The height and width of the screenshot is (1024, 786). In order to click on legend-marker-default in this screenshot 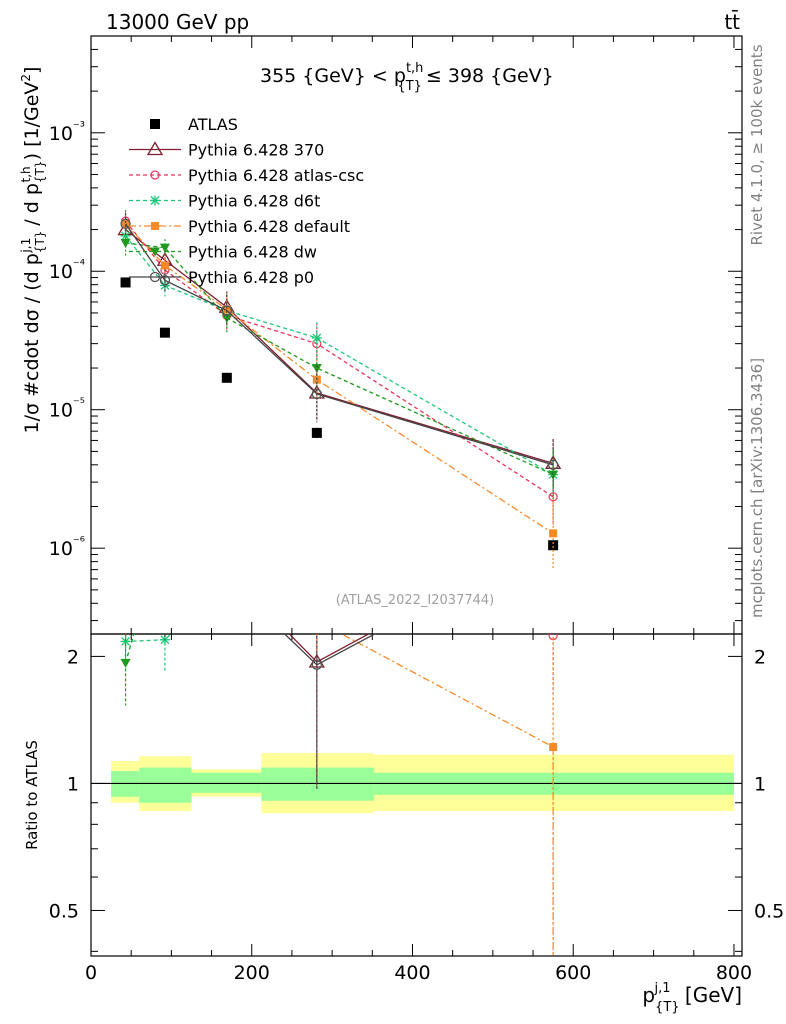, I will do `click(155, 226)`.